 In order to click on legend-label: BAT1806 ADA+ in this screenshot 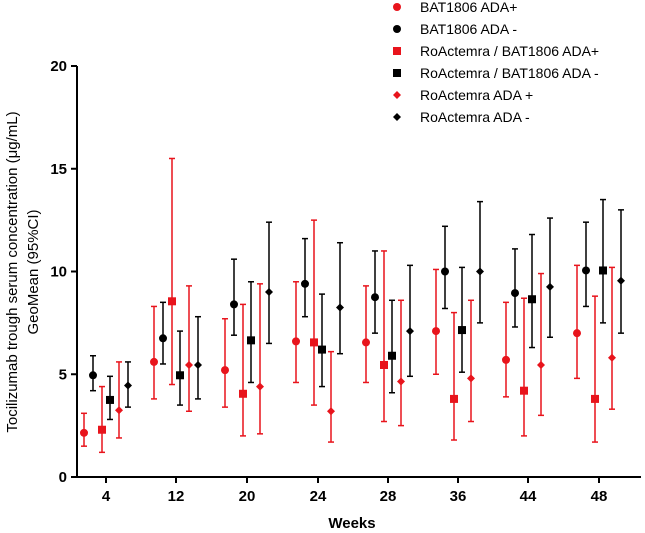, I will do `click(468, 7)`.